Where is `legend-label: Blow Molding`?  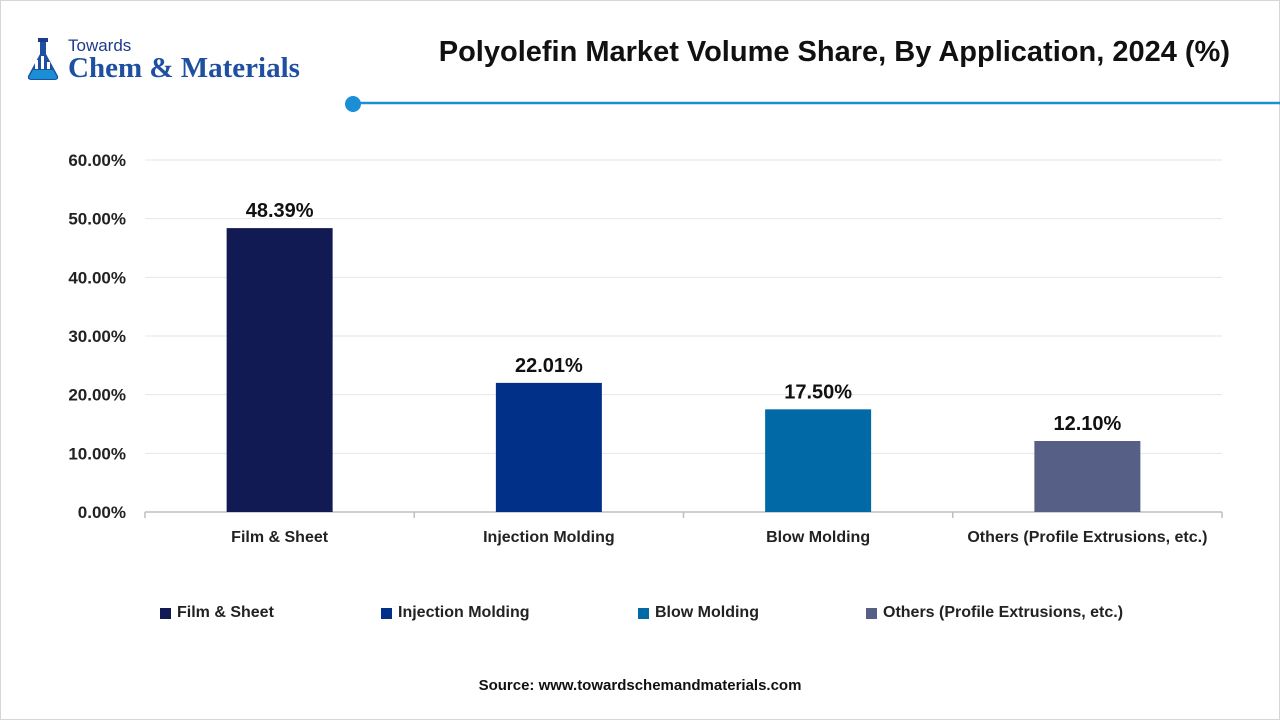
legend-label: Blow Molding is located at coordinates (707, 612).